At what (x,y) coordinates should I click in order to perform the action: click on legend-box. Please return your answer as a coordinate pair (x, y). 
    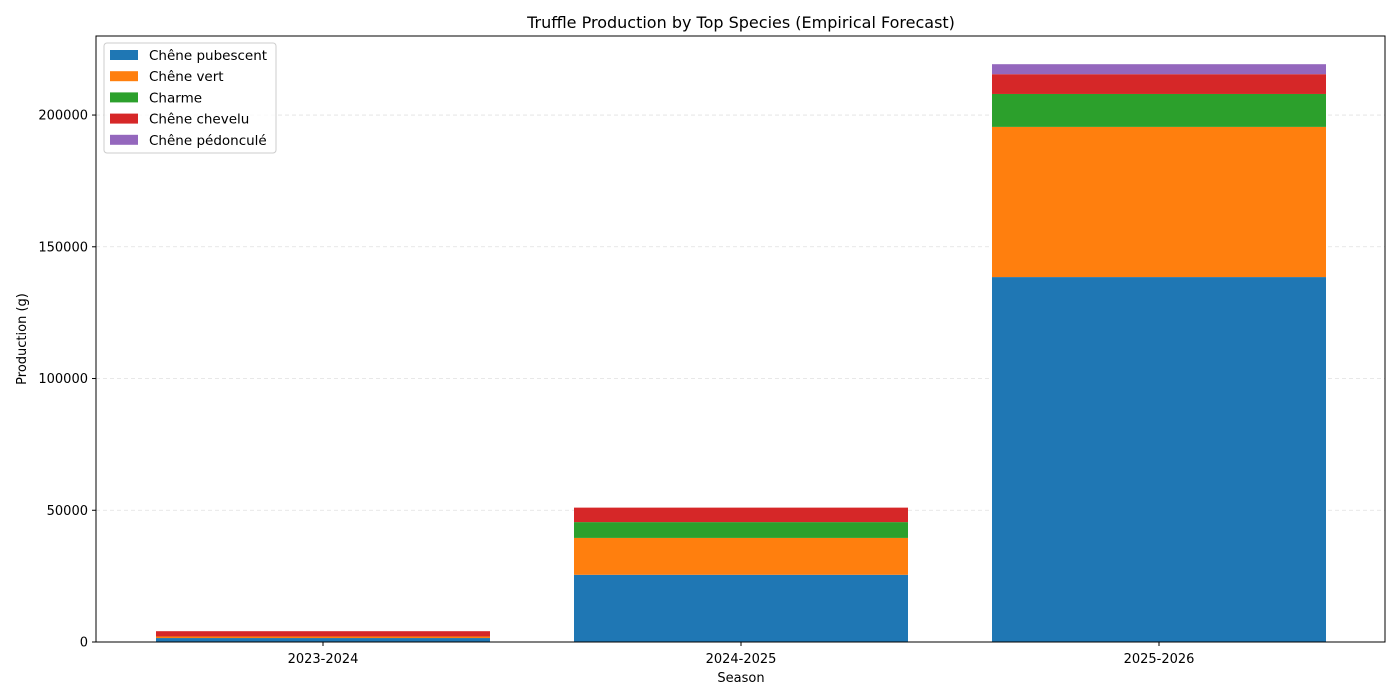
    Looking at the image, I should click on (190, 98).